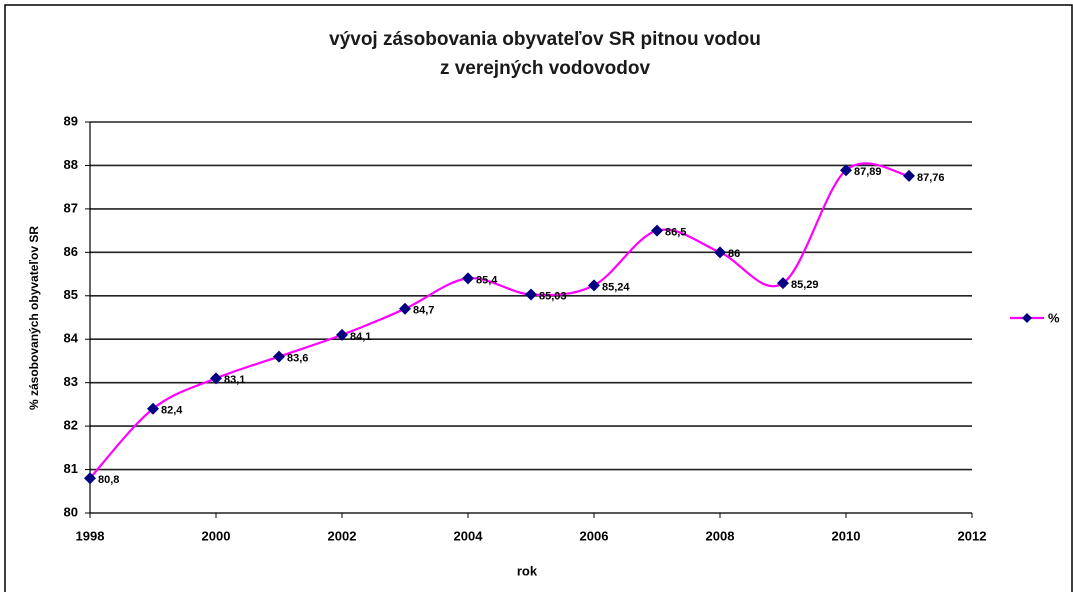  I want to click on y-tick-label: 89, so click(71, 120).